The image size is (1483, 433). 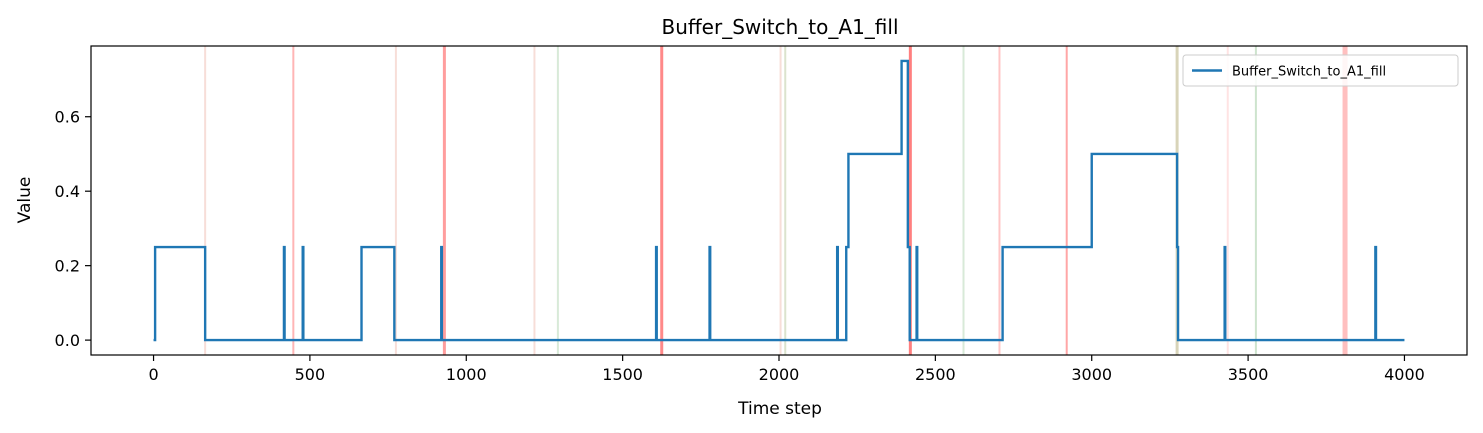 I want to click on x-axis-title: Time step, so click(x=779, y=409).